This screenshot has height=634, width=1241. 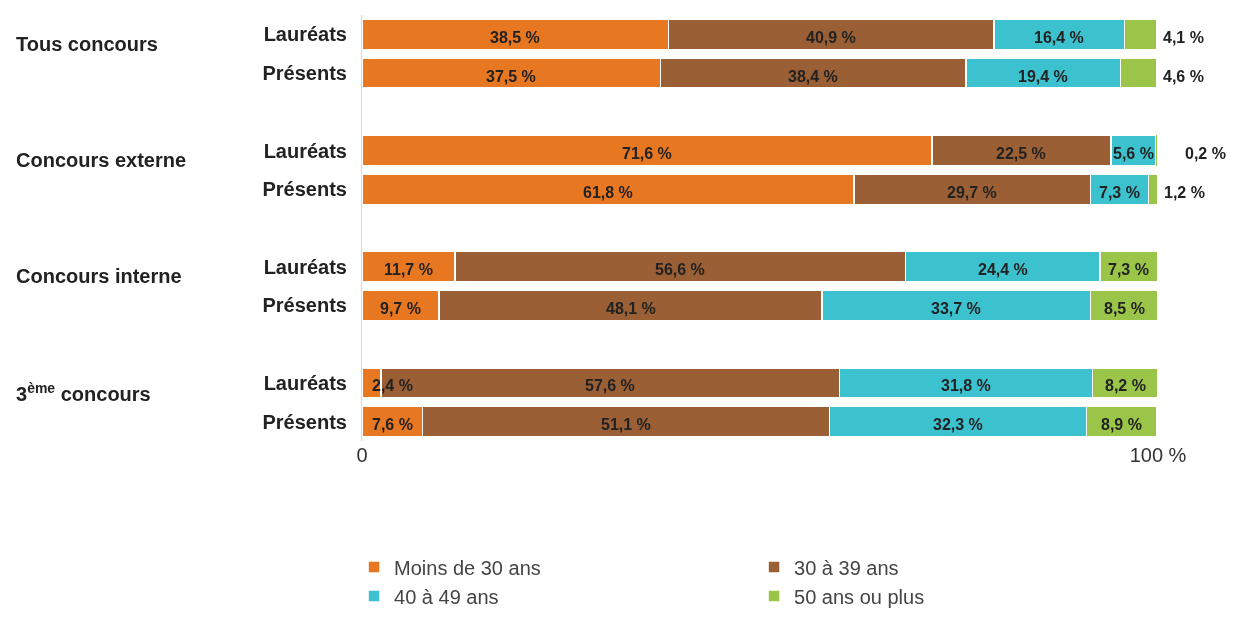 What do you see at coordinates (846, 567) in the screenshot?
I see `legend-label: 30 à 39 ans` at bounding box center [846, 567].